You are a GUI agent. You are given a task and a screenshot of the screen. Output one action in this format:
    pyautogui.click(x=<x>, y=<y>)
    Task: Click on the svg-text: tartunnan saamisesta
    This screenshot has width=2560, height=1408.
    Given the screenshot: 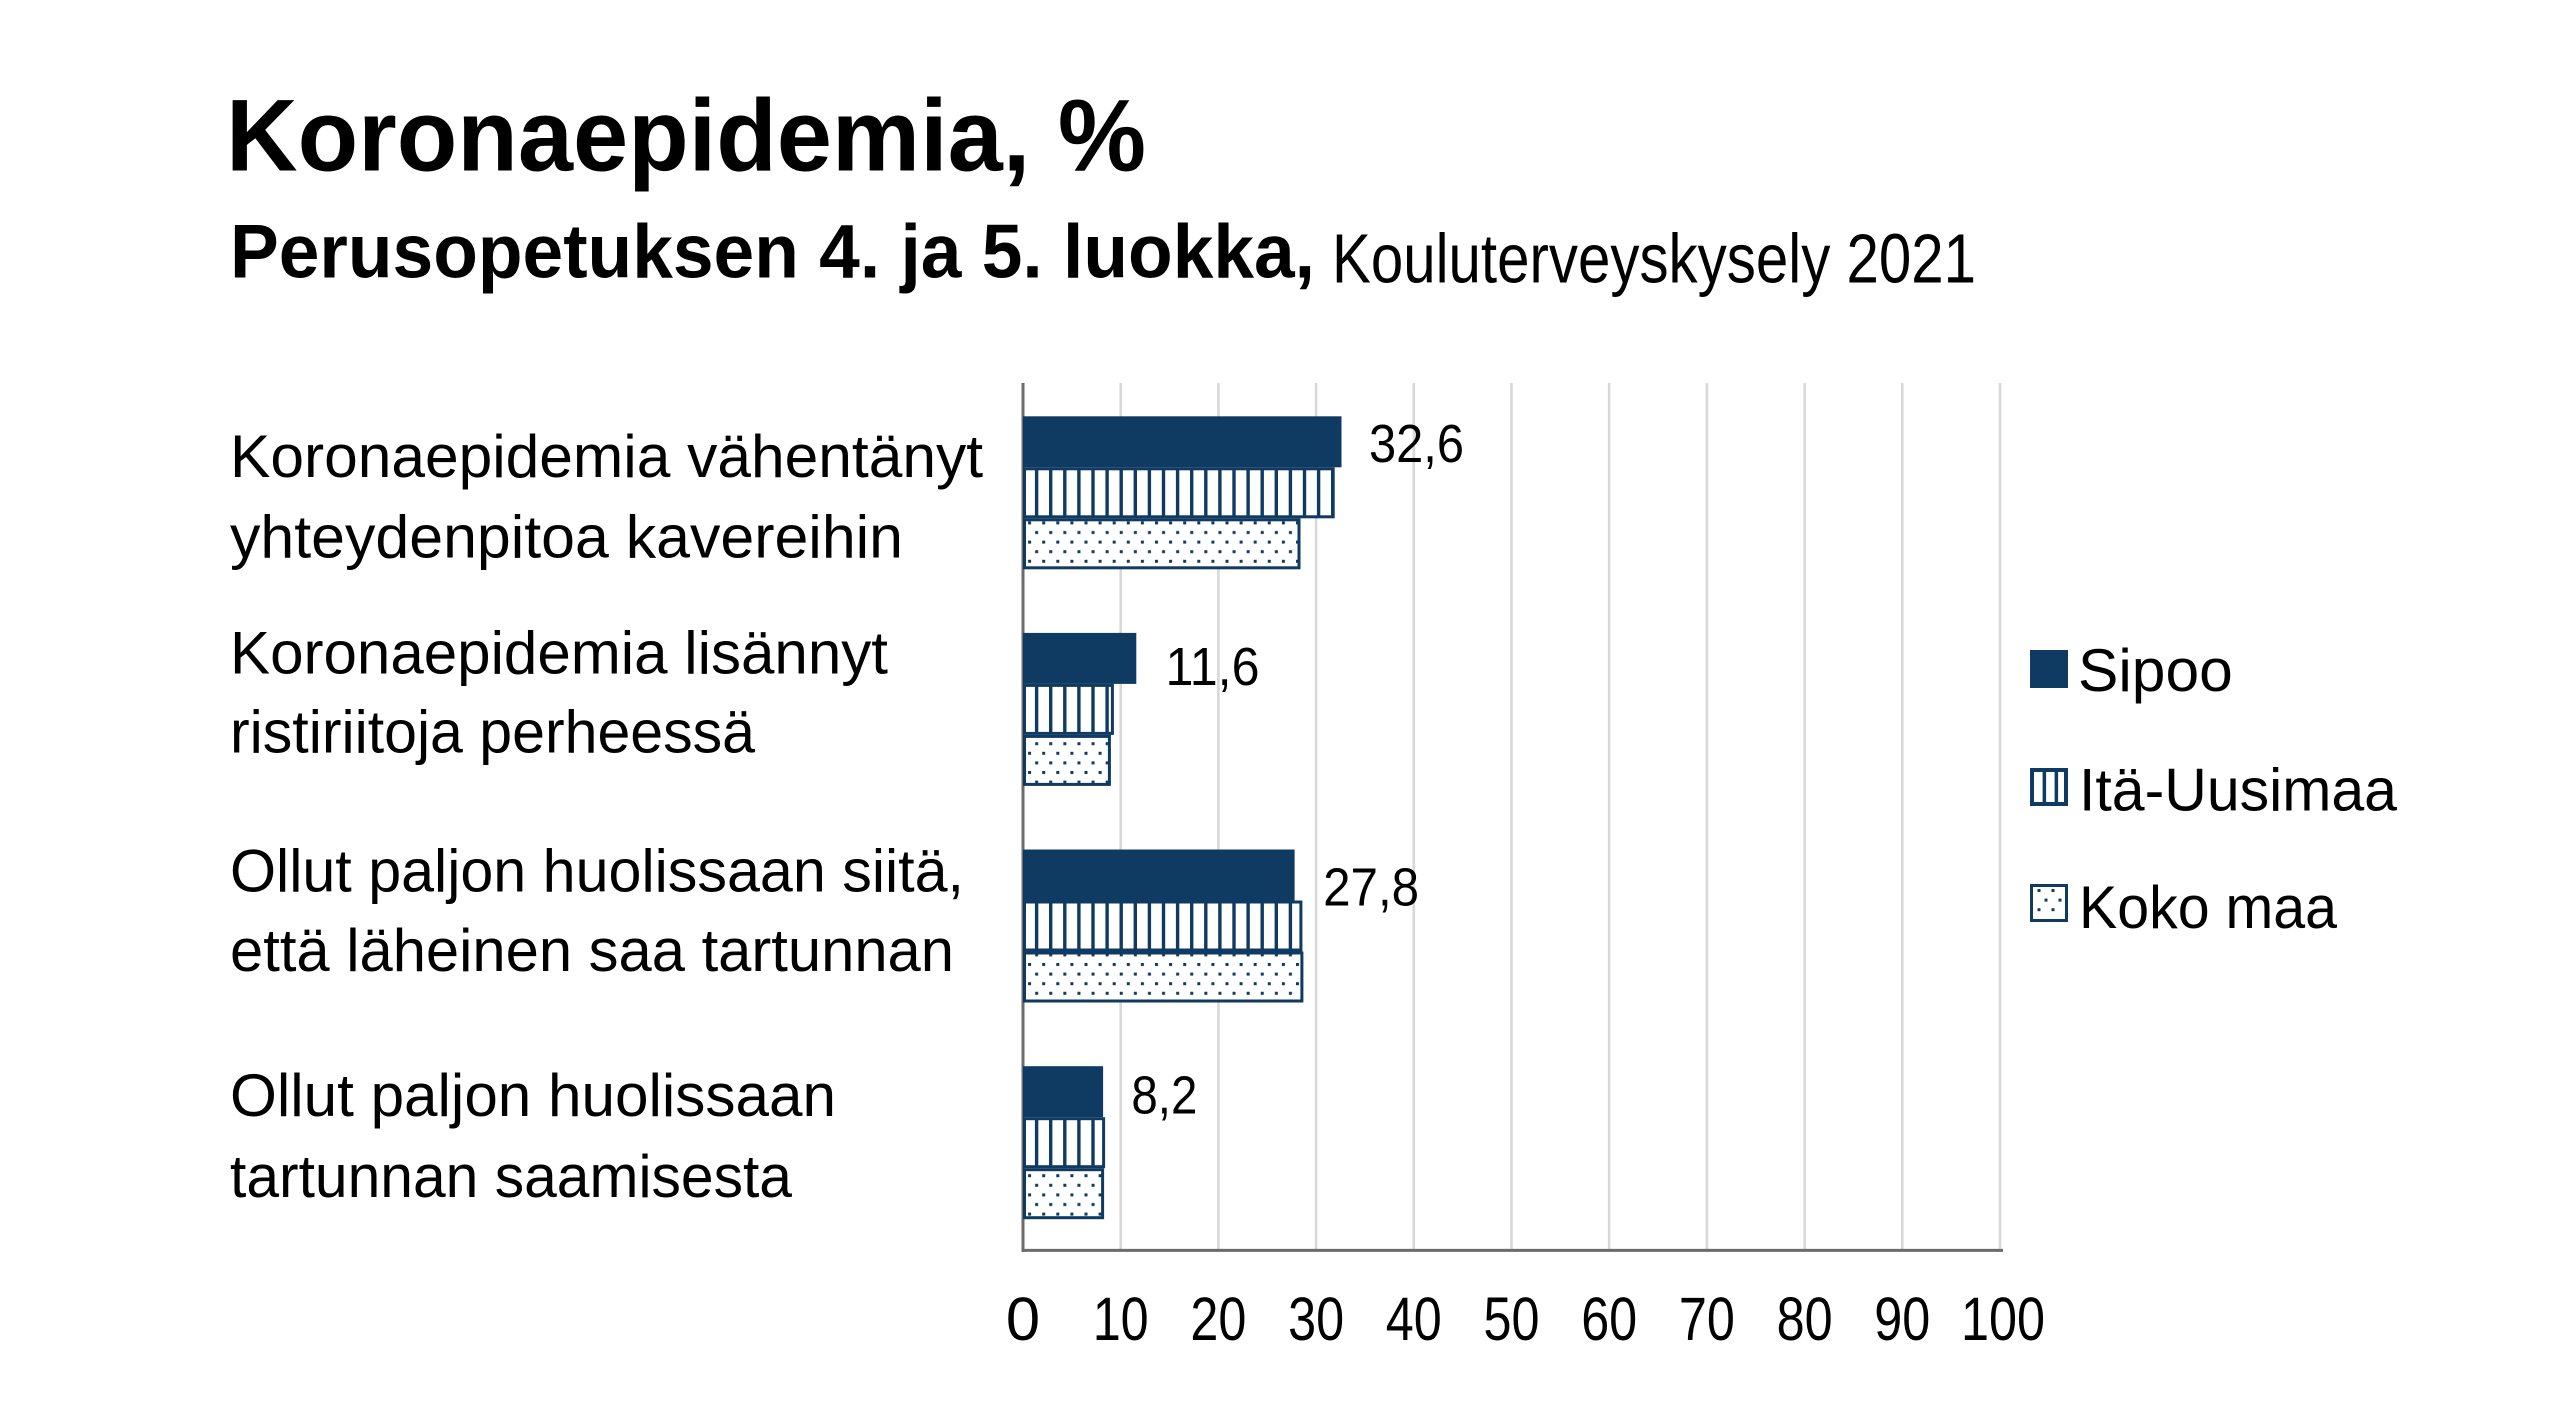 What is the action you would take?
    pyautogui.click(x=511, y=1176)
    